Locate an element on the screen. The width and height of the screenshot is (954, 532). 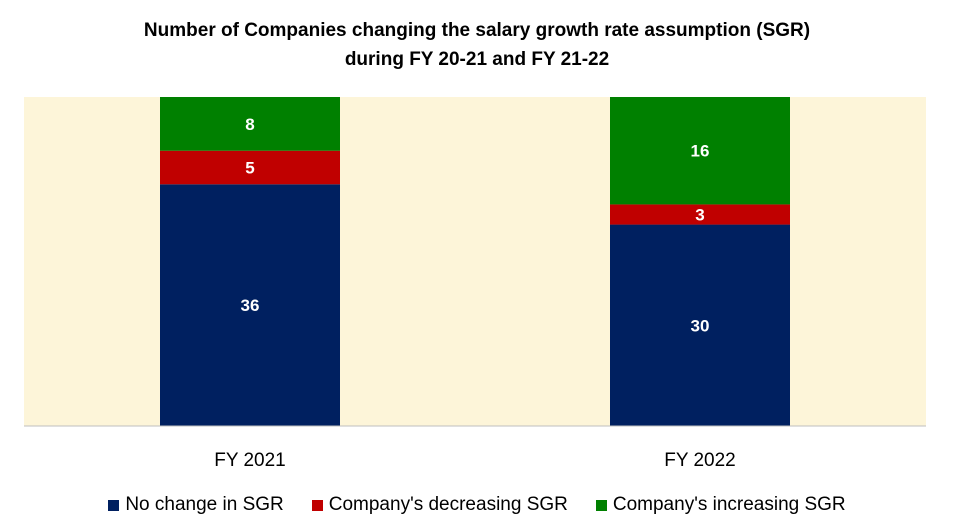
legend-label-no-change: No change in SGR is located at coordinates (204, 504).